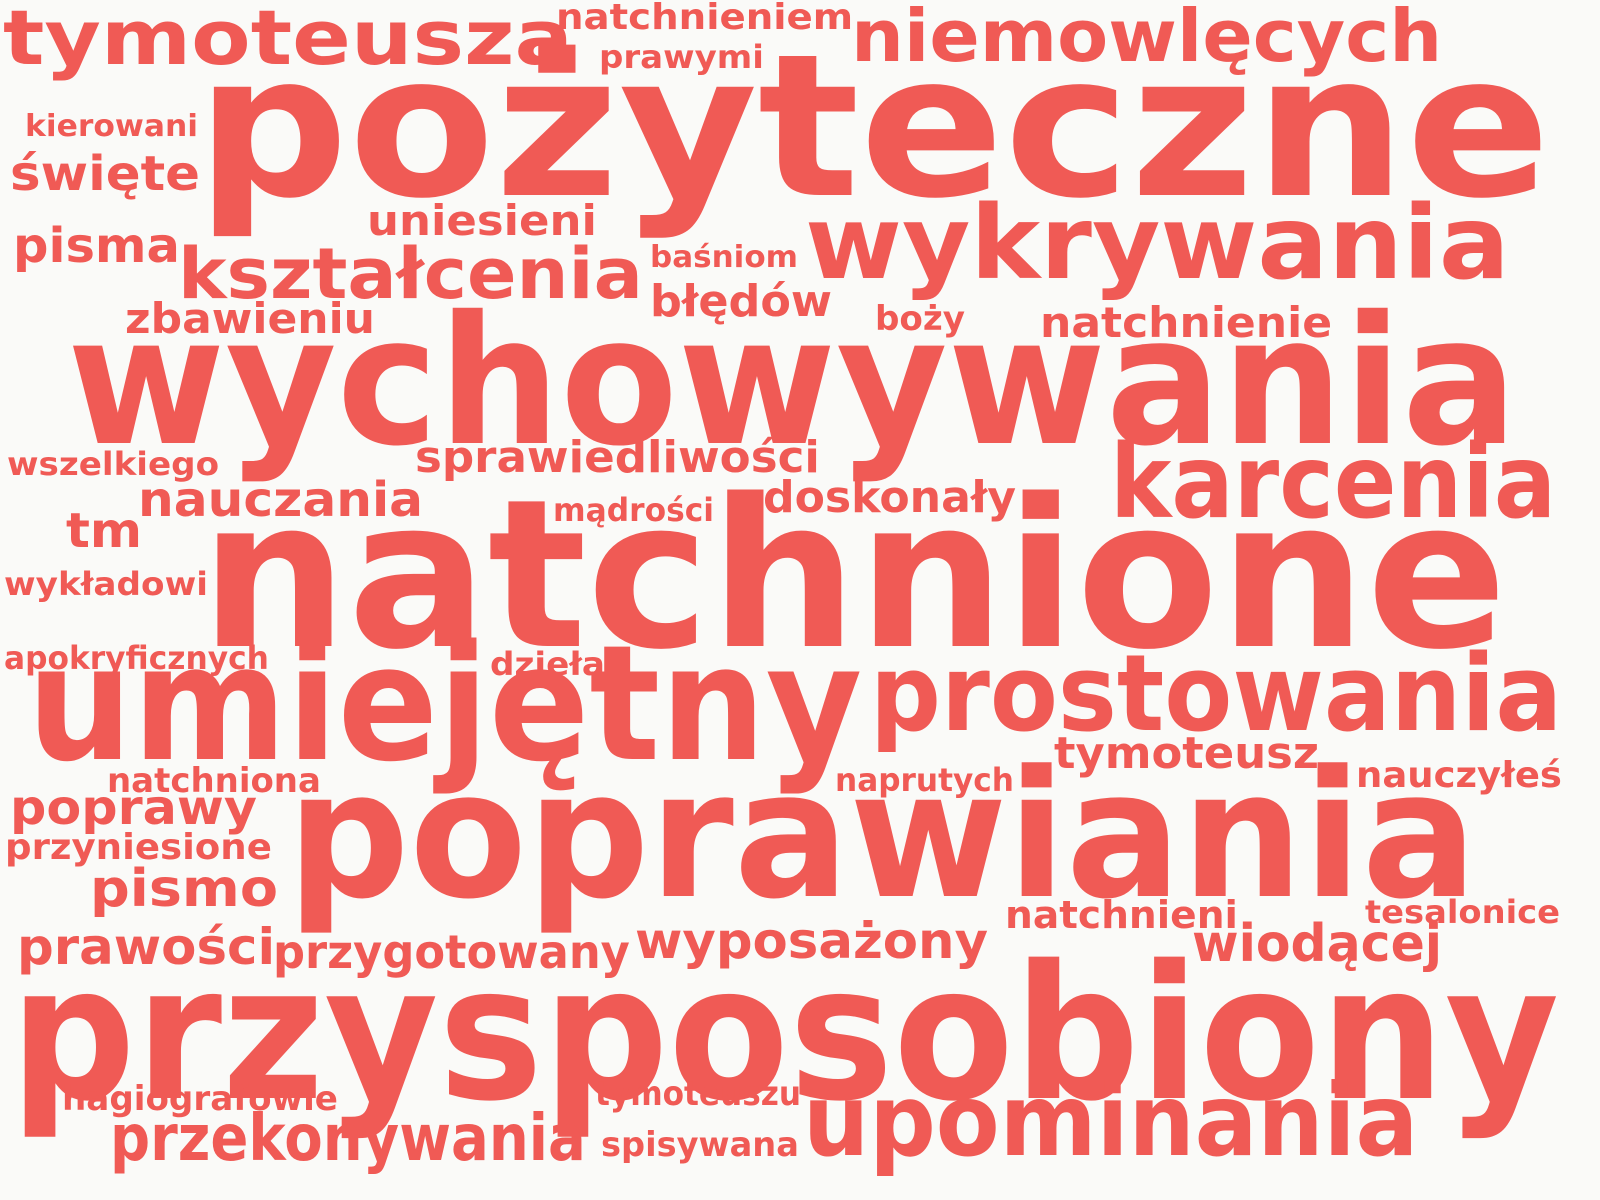 The image size is (1600, 1200). What do you see at coordinates (184, 889) in the screenshot?
I see `word-pismo: pismo` at bounding box center [184, 889].